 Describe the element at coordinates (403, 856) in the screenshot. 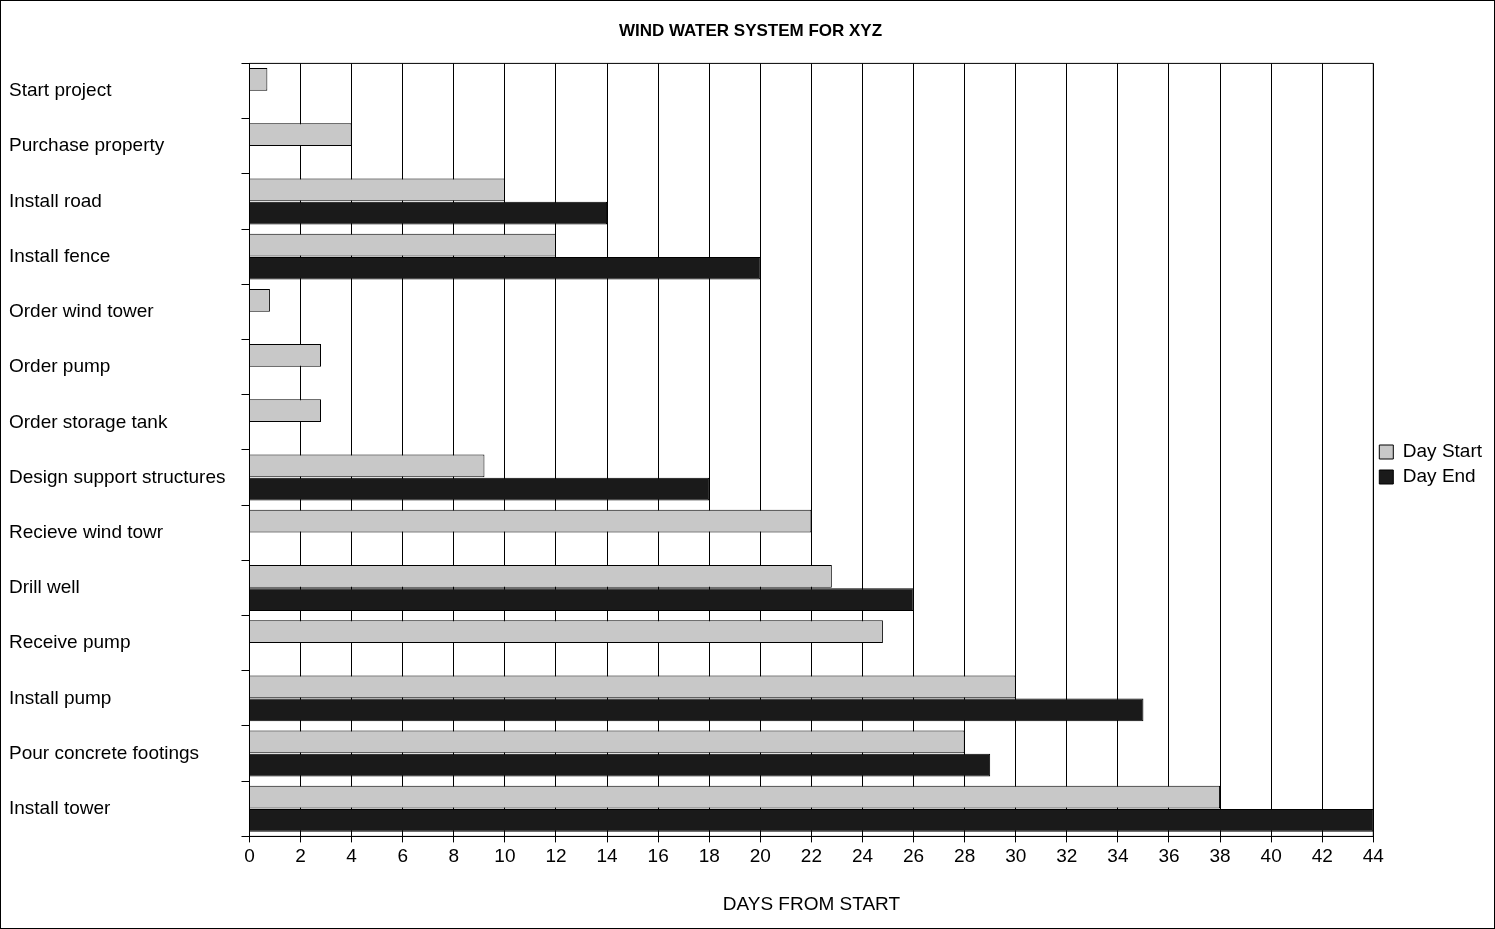

I see `x-tick-label: 6` at that location.